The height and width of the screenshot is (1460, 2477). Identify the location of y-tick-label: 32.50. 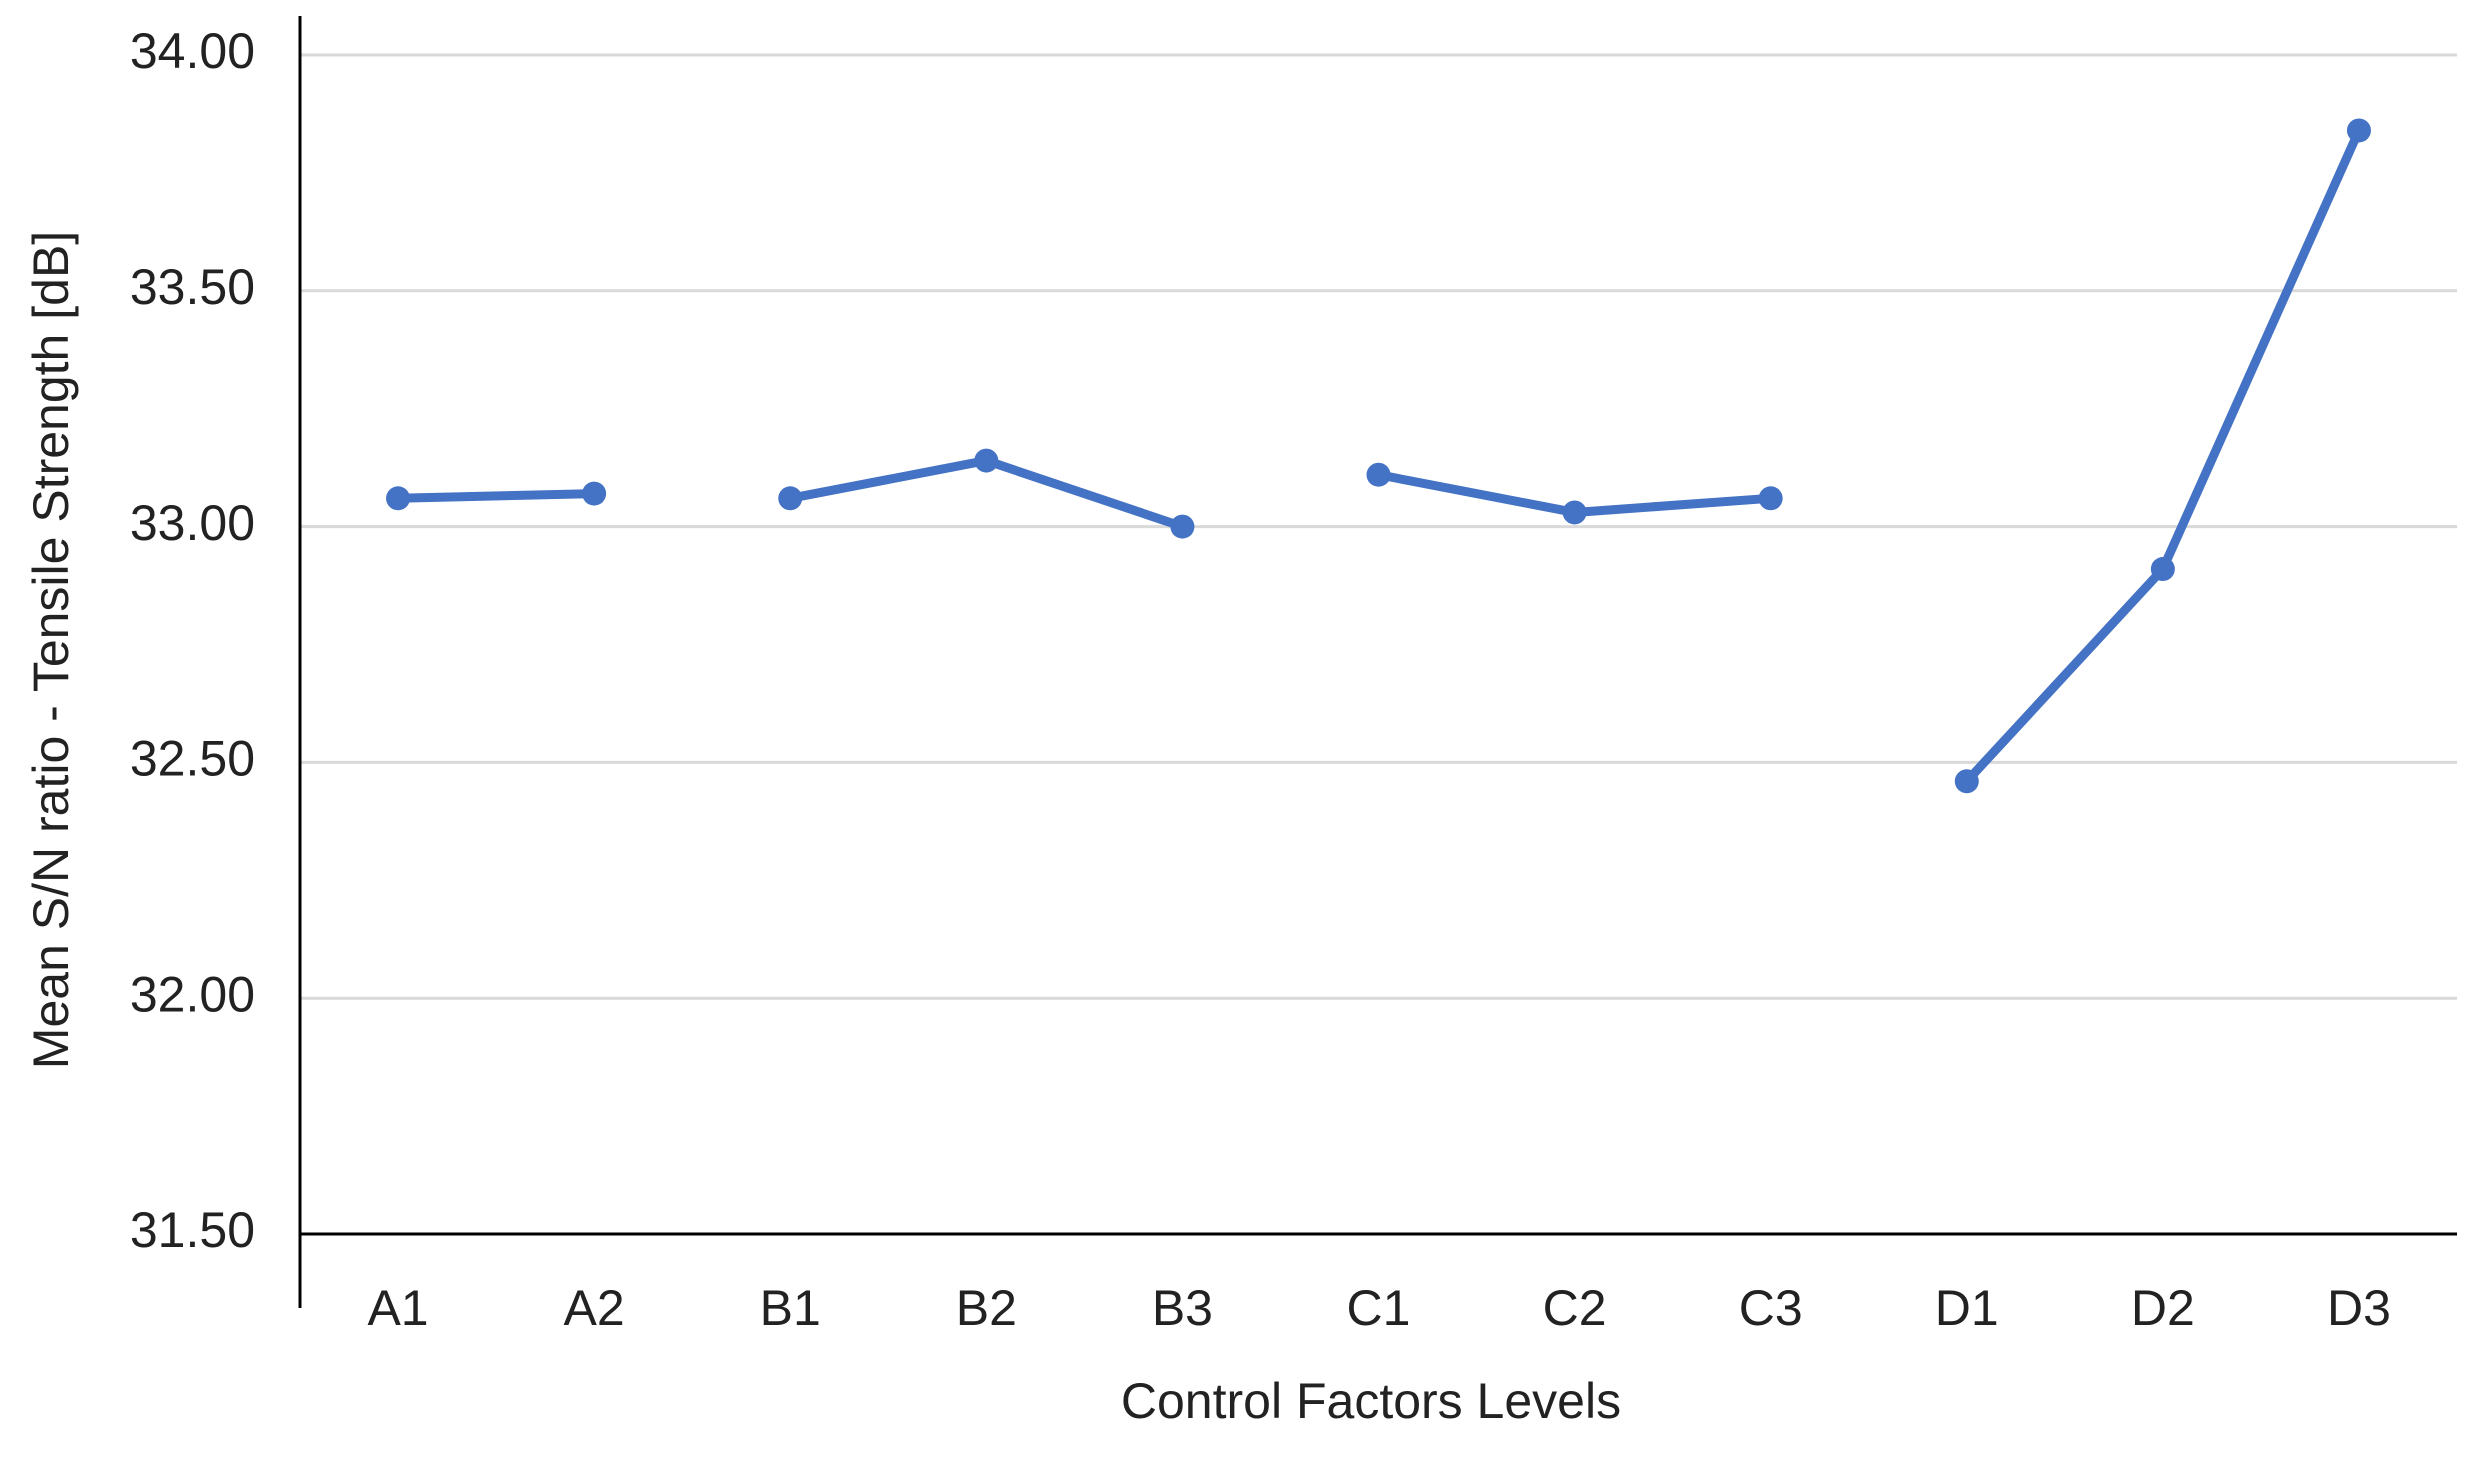
(192, 759).